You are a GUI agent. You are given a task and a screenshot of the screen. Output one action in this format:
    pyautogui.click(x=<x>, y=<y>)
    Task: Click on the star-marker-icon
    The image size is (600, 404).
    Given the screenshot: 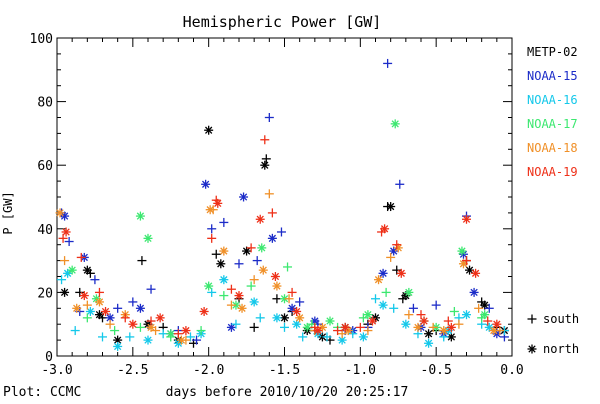 What is the action you would take?
    pyautogui.click(x=532, y=349)
    